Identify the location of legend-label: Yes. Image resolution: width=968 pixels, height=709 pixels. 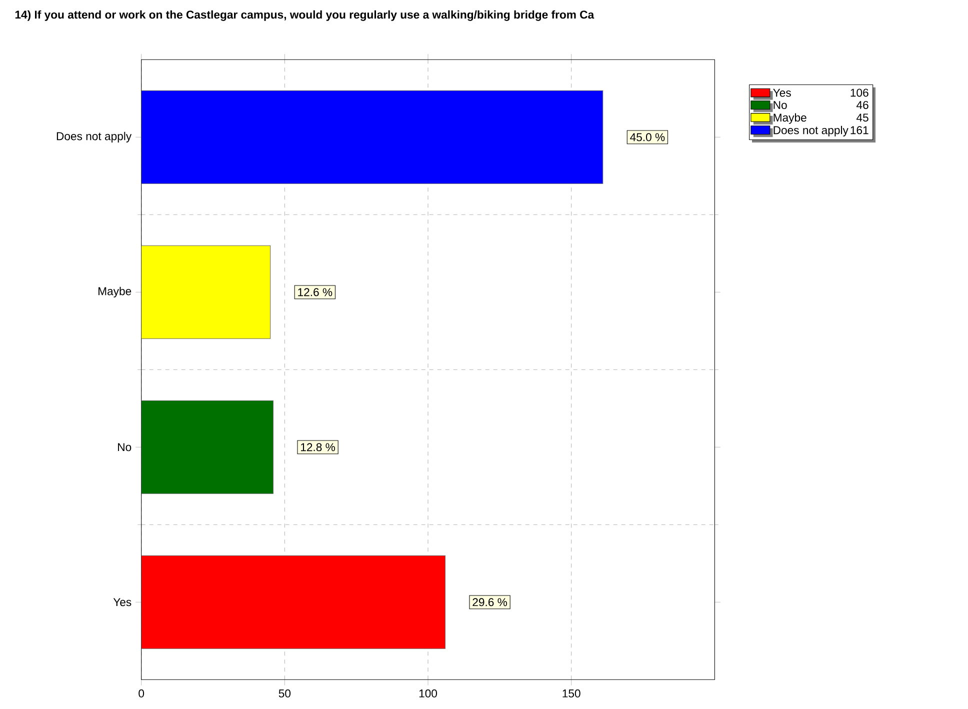
(782, 92).